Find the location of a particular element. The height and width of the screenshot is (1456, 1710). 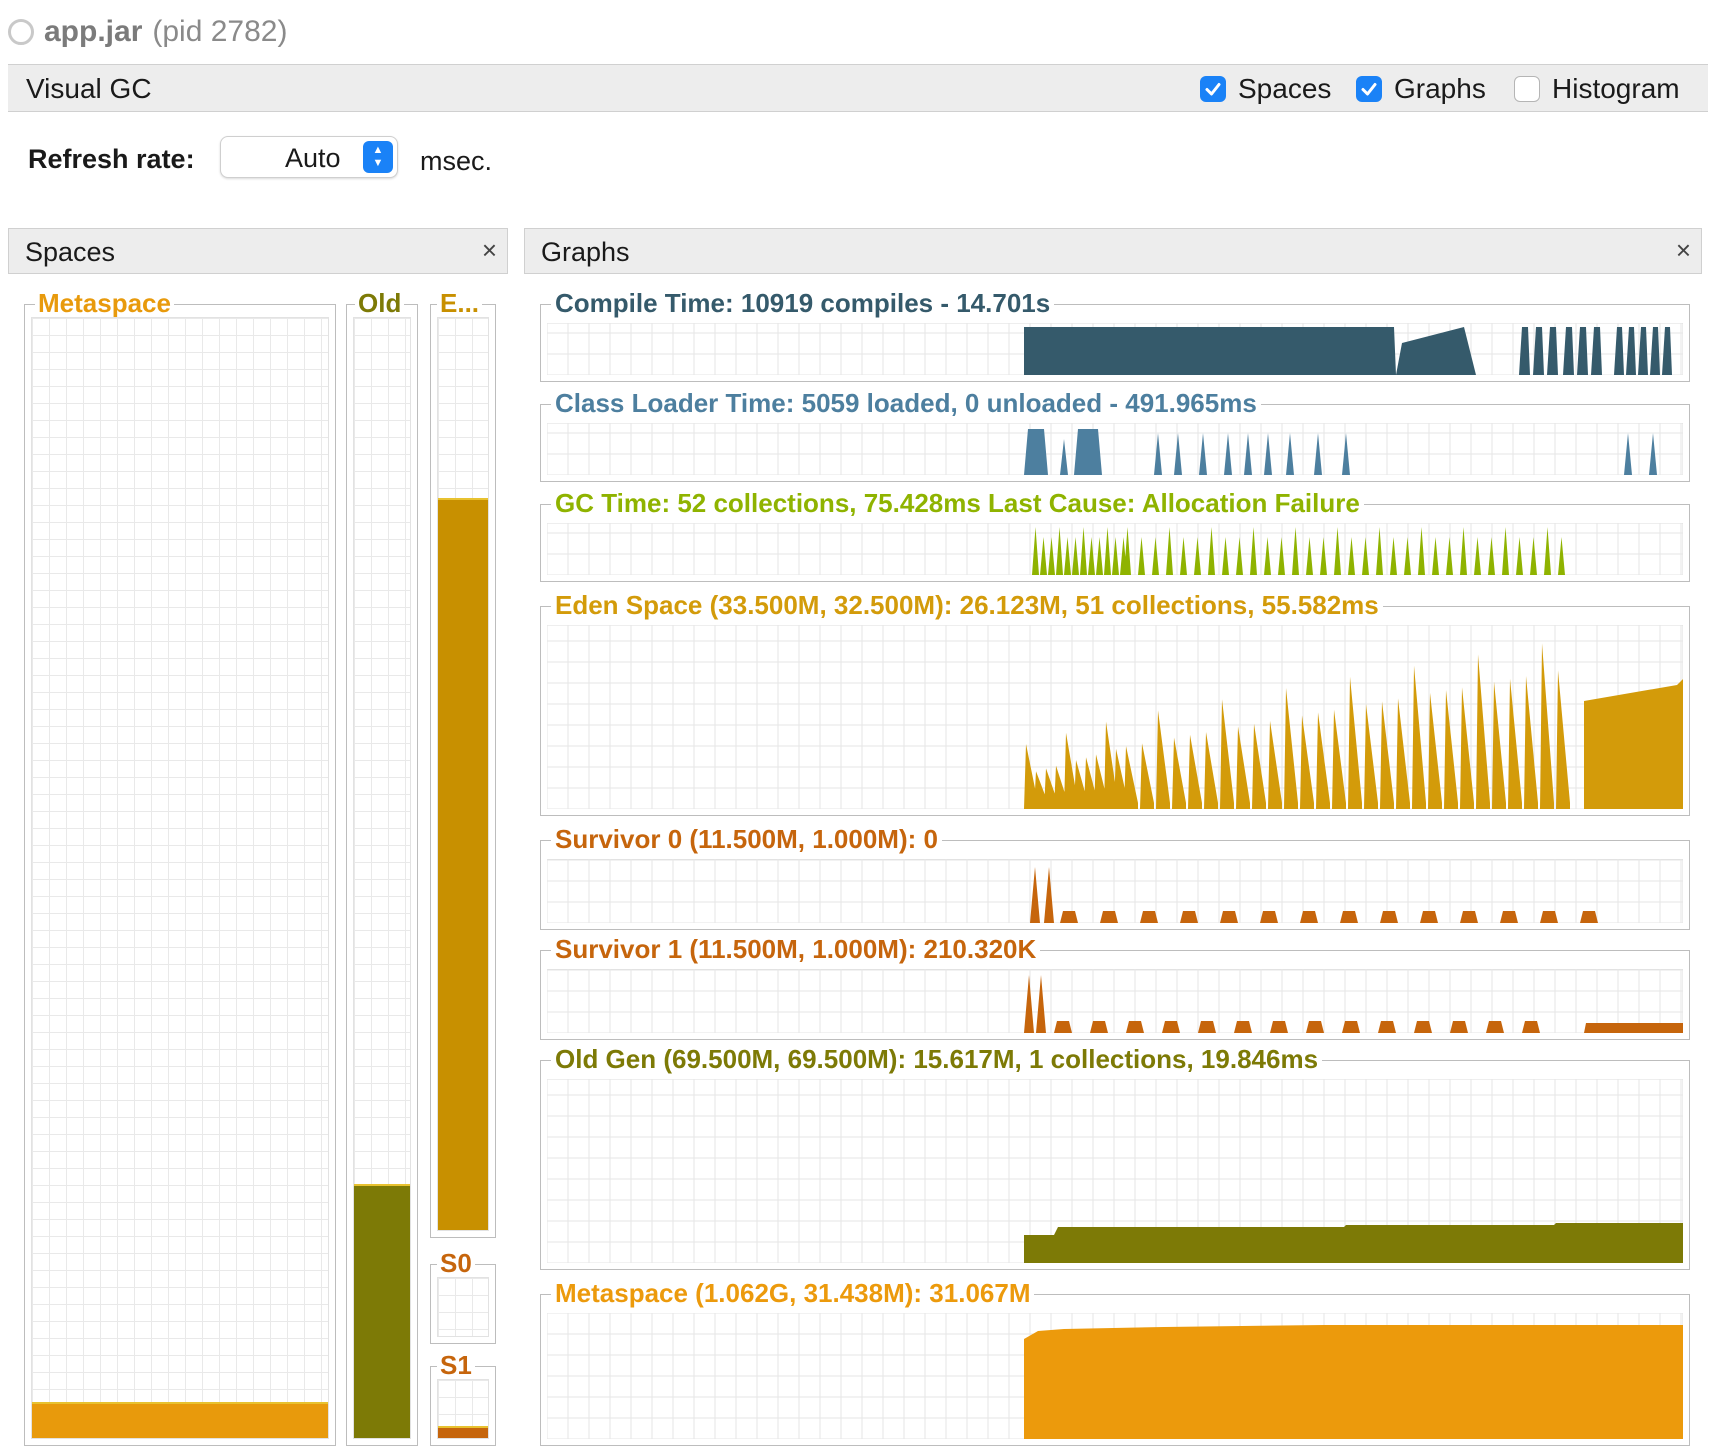

graph-label: Survivor 1 (11.500M, 1.000M): 210.320K is located at coordinates (796, 949).